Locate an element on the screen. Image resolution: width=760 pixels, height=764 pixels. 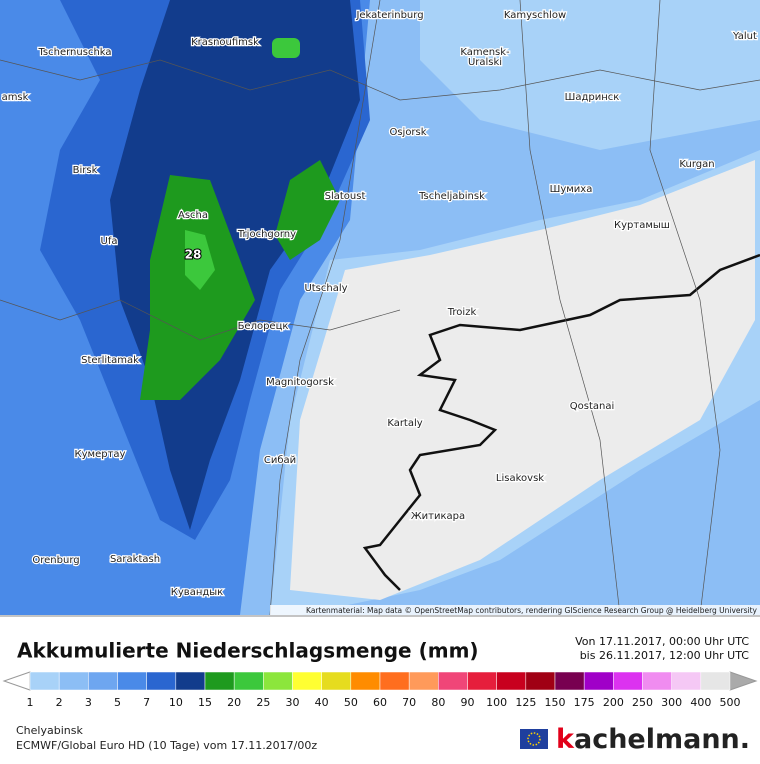
colorbar-tick-label: 500 is located at coordinates (730, 702).